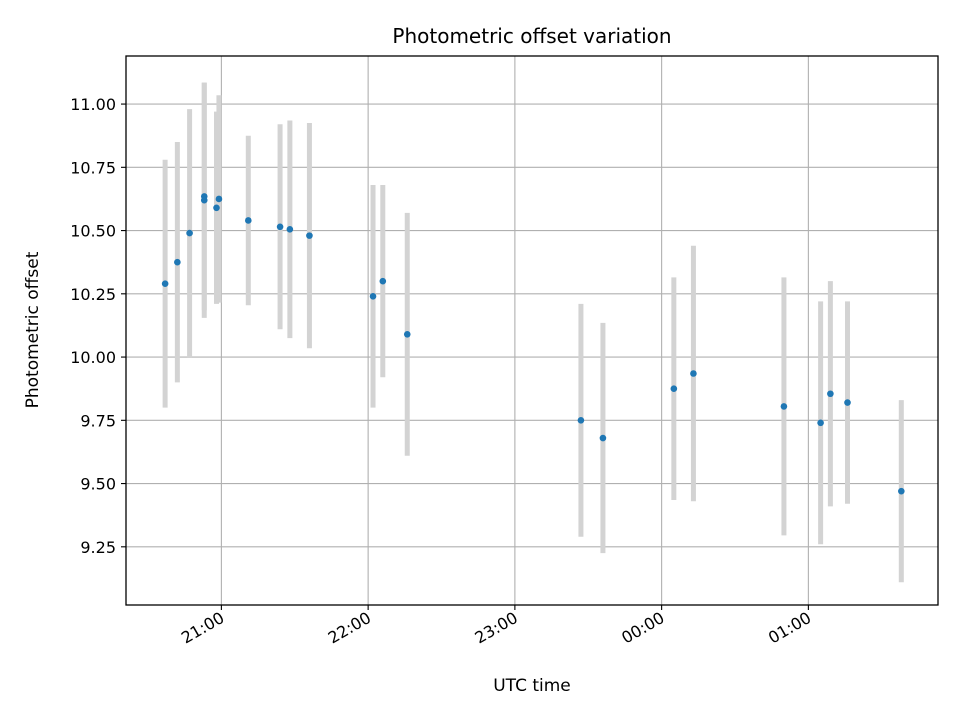 The height and width of the screenshot is (720, 960). I want to click on y-tick-label: 11.00, so click(93, 104).